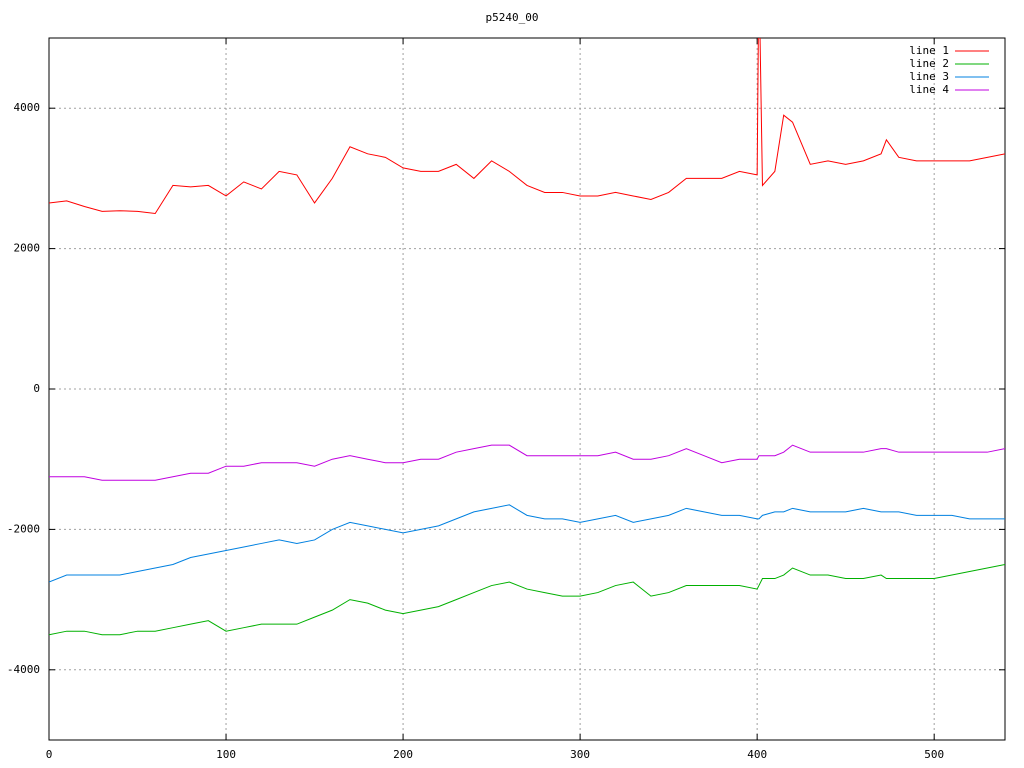 The height and width of the screenshot is (768, 1024). Describe the element at coordinates (403, 754) in the screenshot. I see `x-tick-label: 200` at that location.